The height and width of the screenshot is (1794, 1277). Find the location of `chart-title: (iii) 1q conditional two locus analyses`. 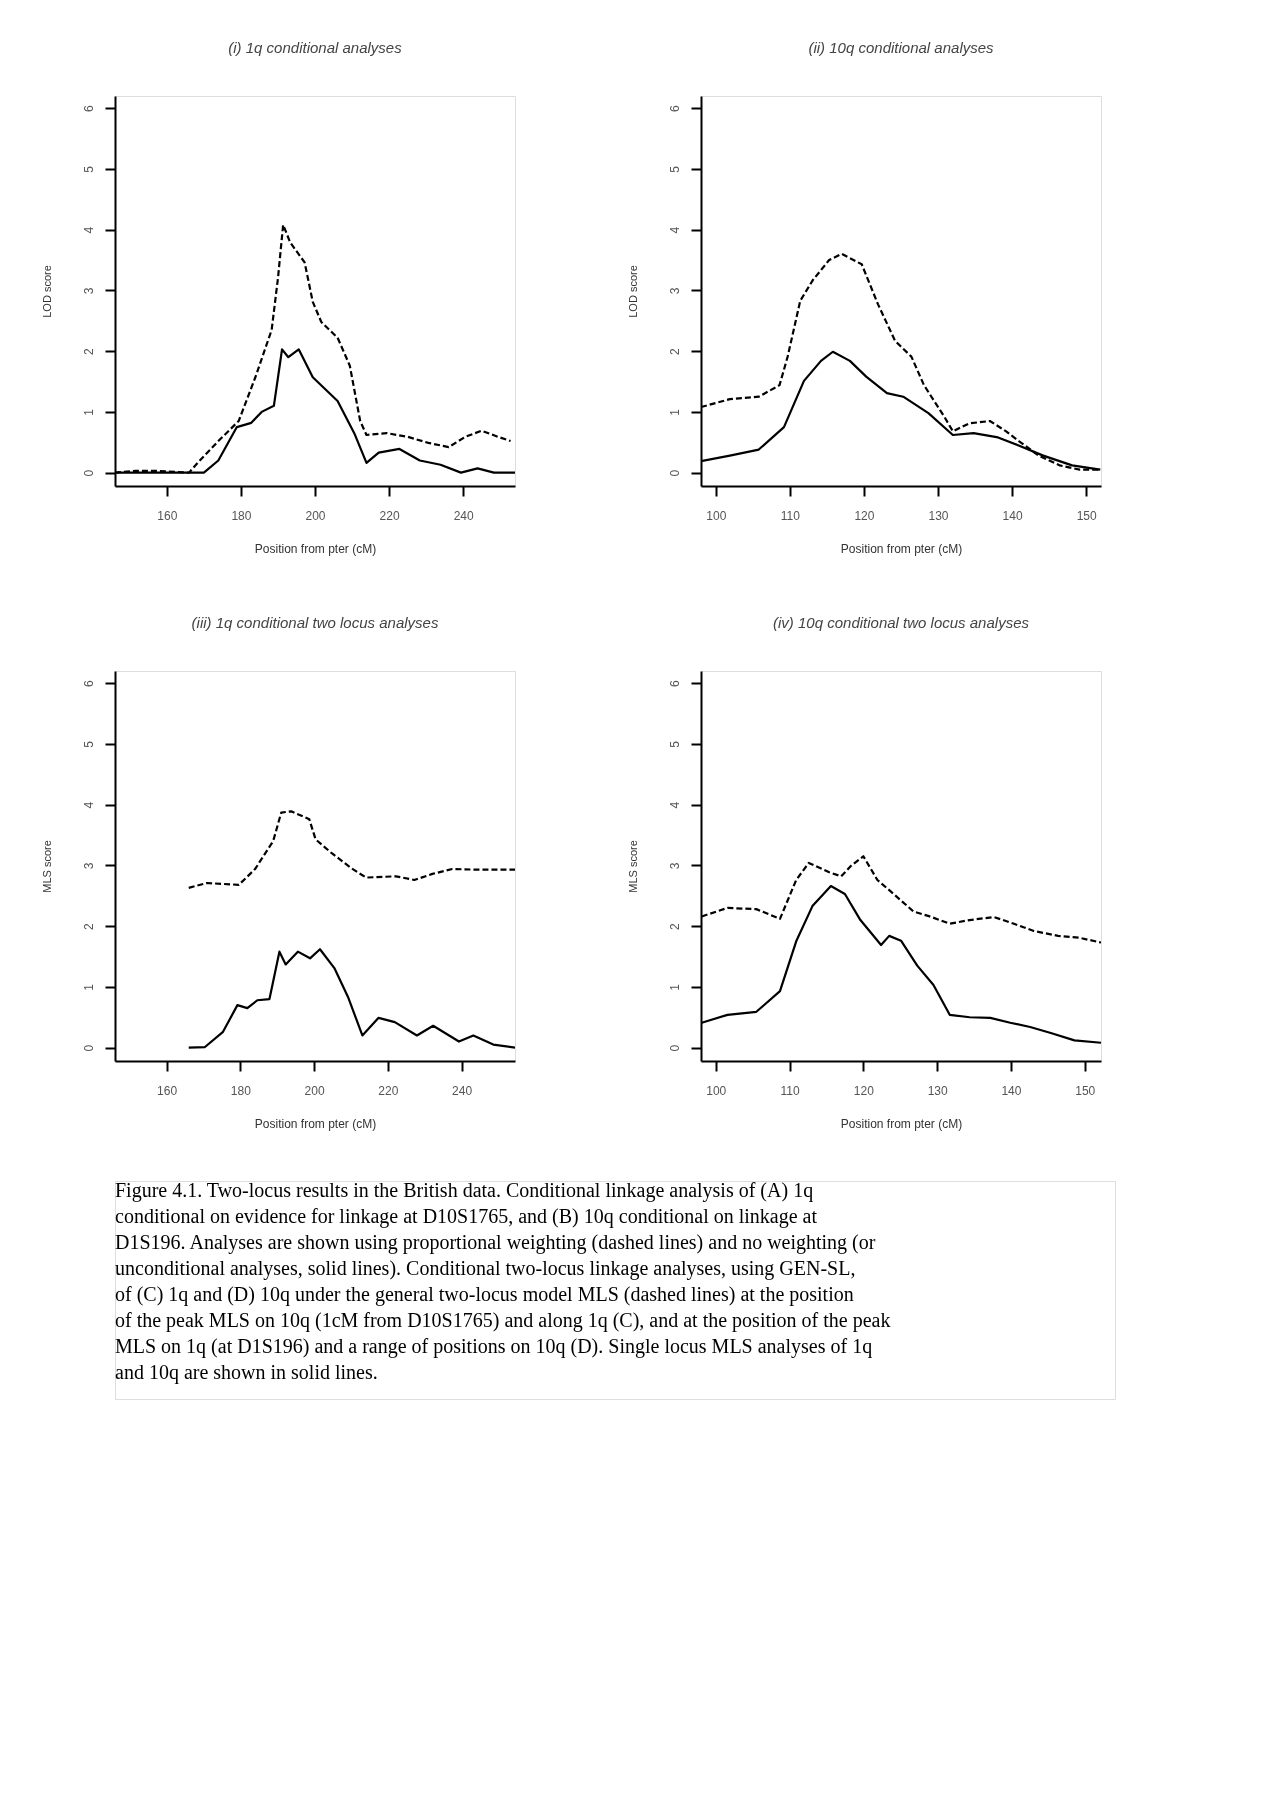

chart-title: (iii) 1q conditional two locus analyses is located at coordinates (315, 622).